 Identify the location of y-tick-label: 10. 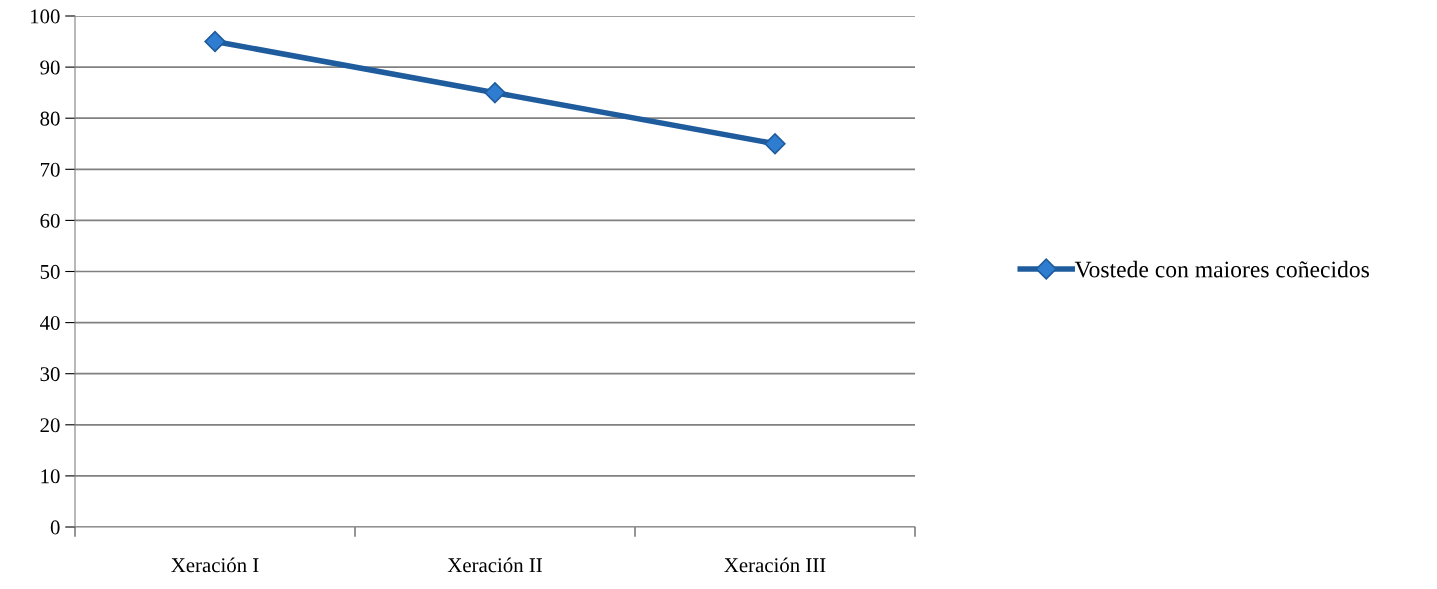
(50, 476).